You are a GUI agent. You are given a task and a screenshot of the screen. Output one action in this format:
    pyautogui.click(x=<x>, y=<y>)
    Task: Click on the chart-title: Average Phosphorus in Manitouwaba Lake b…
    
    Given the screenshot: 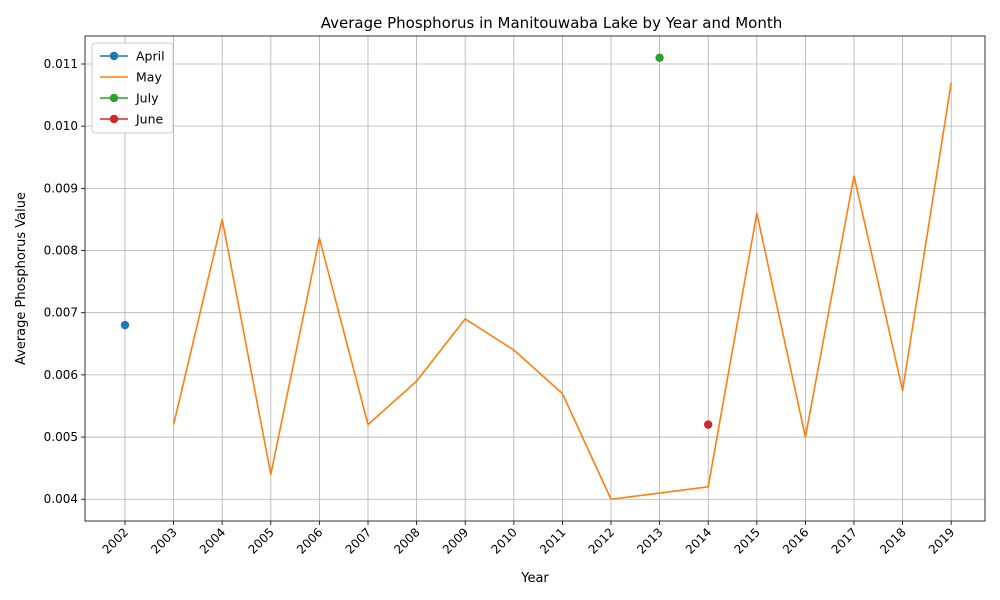 What is the action you would take?
    pyautogui.click(x=552, y=23)
    